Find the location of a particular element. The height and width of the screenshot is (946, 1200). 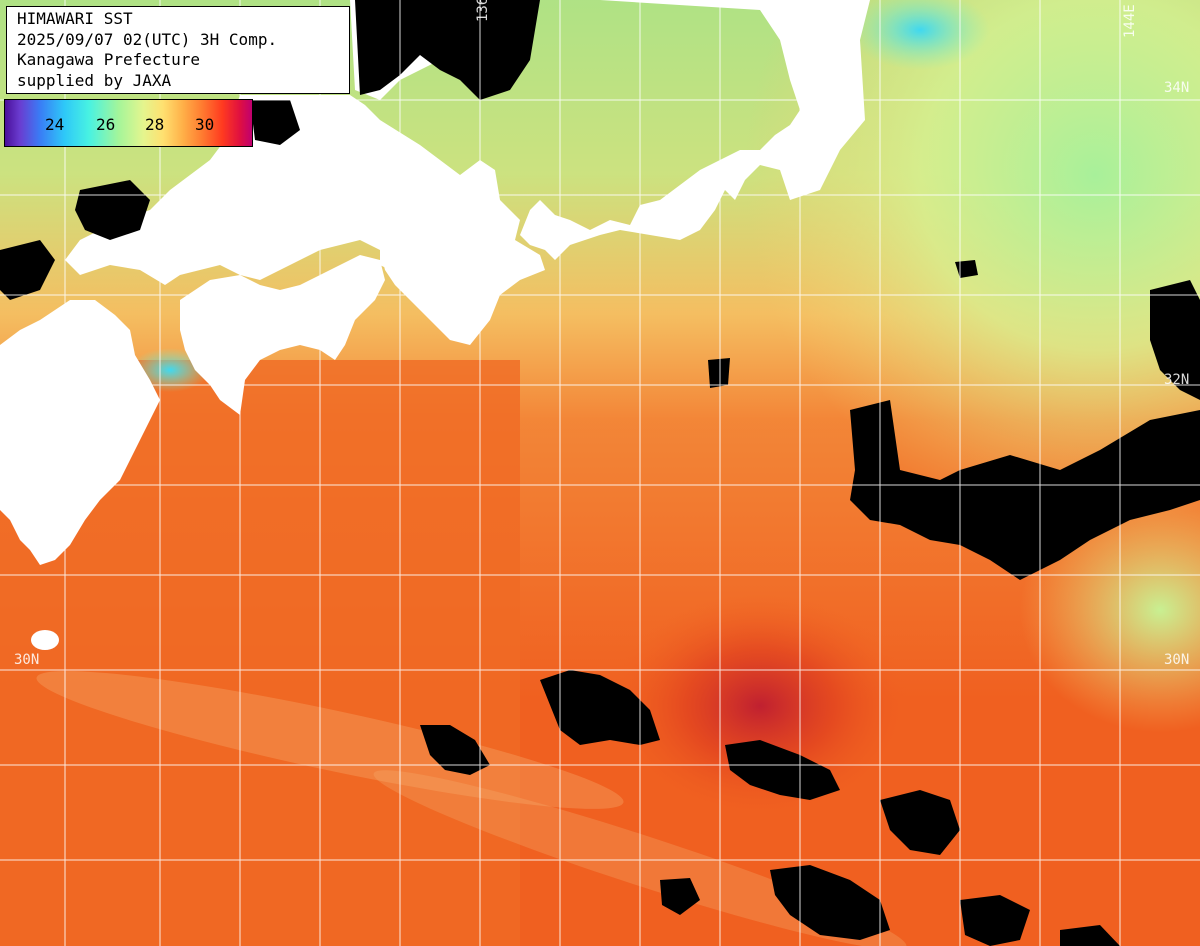

info-supplier: supplied by JAXA is located at coordinates (94, 80).